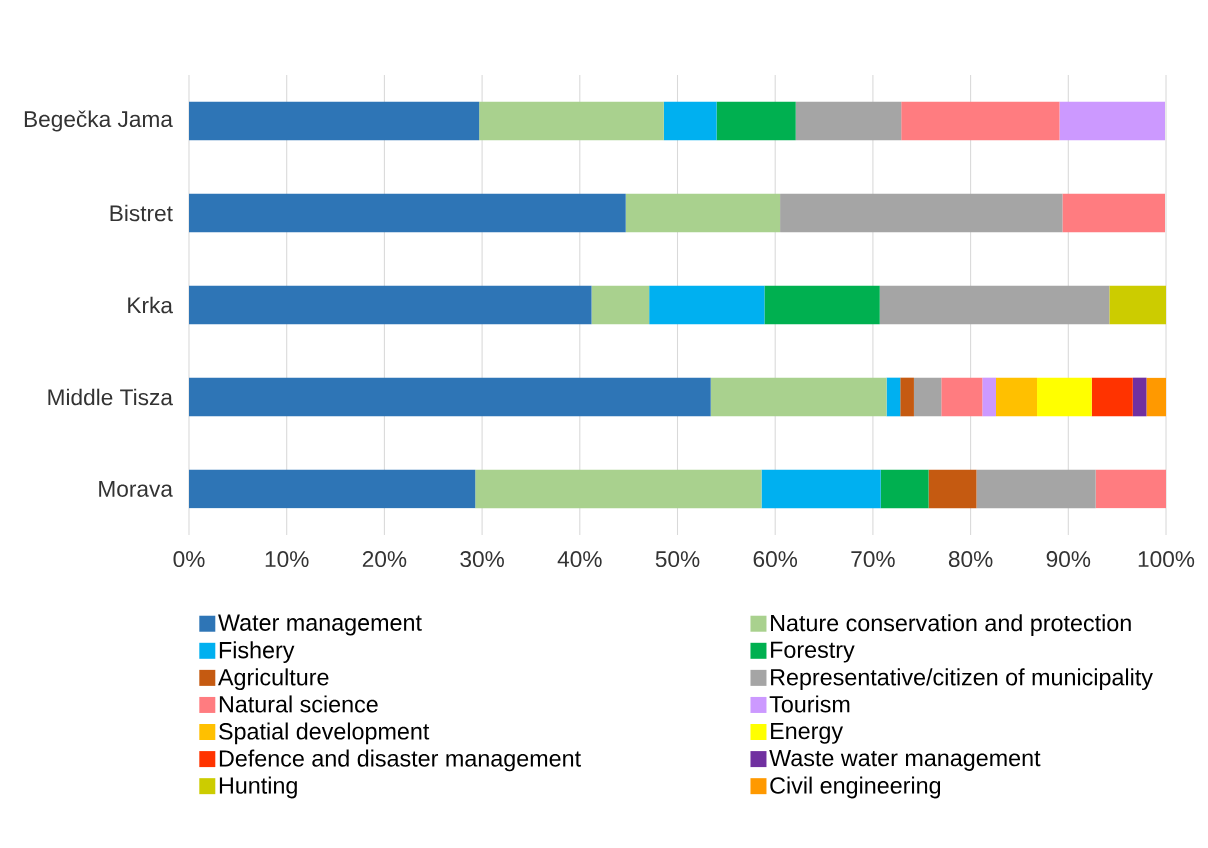  What do you see at coordinates (579, 559) in the screenshot?
I see `x-tick-label: 40%` at bounding box center [579, 559].